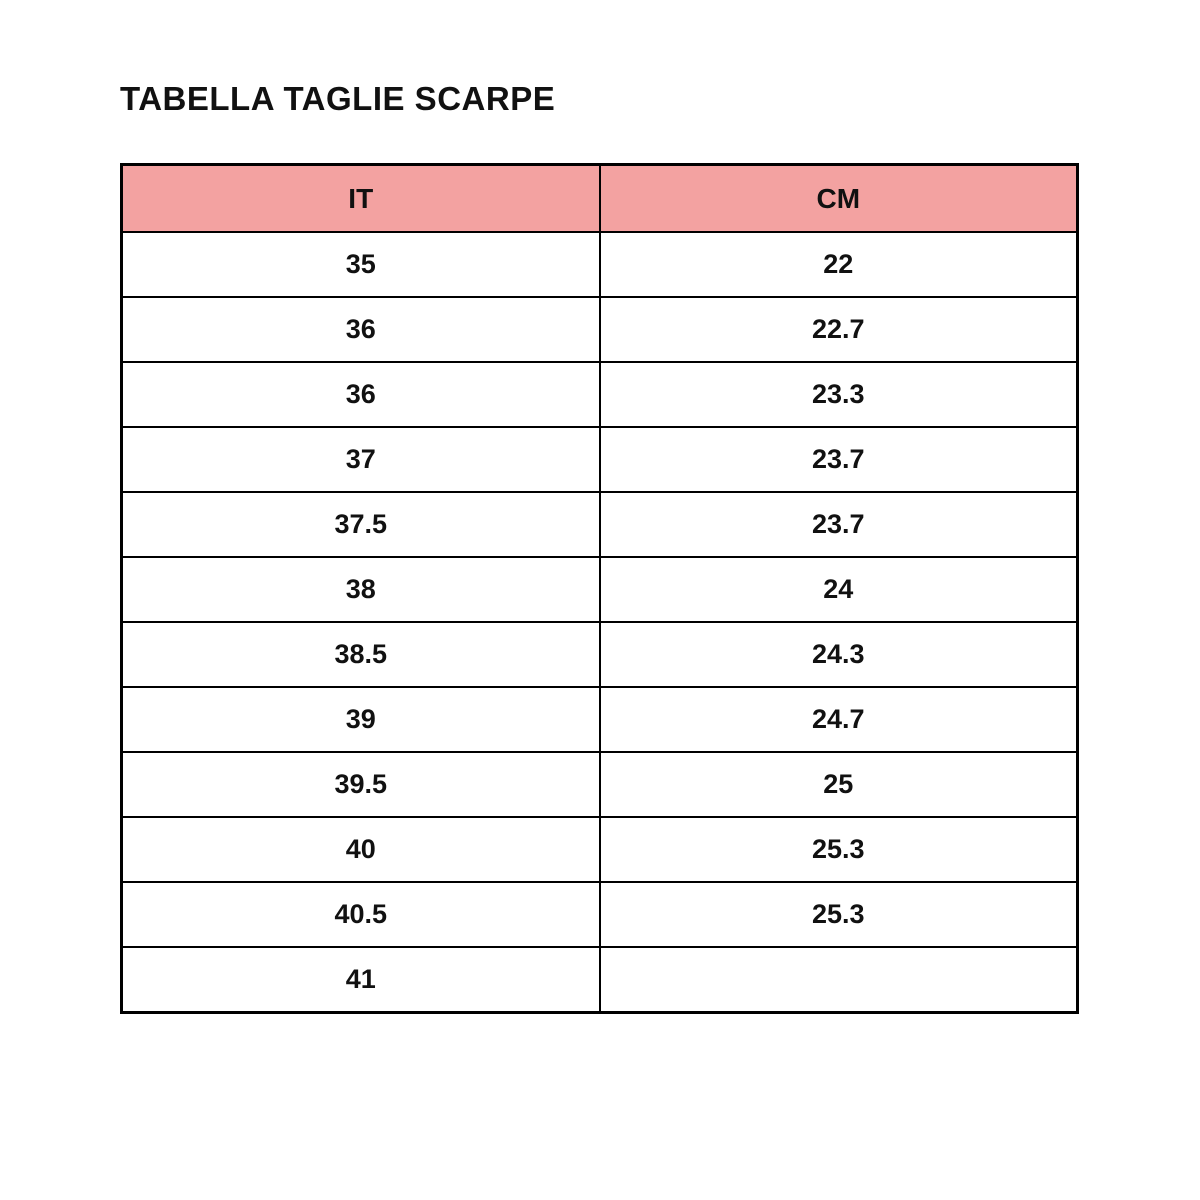 The image size is (1200, 1200). What do you see at coordinates (360, 459) in the screenshot?
I see `cell-it: 37` at bounding box center [360, 459].